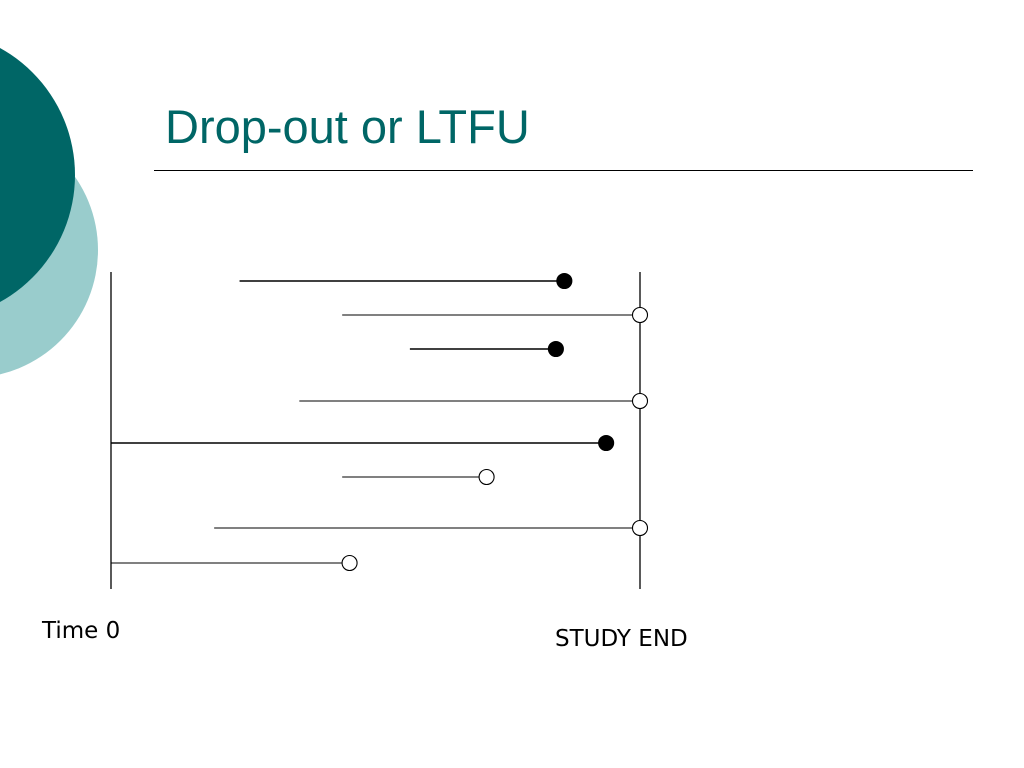 This screenshot has height=768, width=1024. I want to click on study-end-label: STUDY END, so click(621, 639).